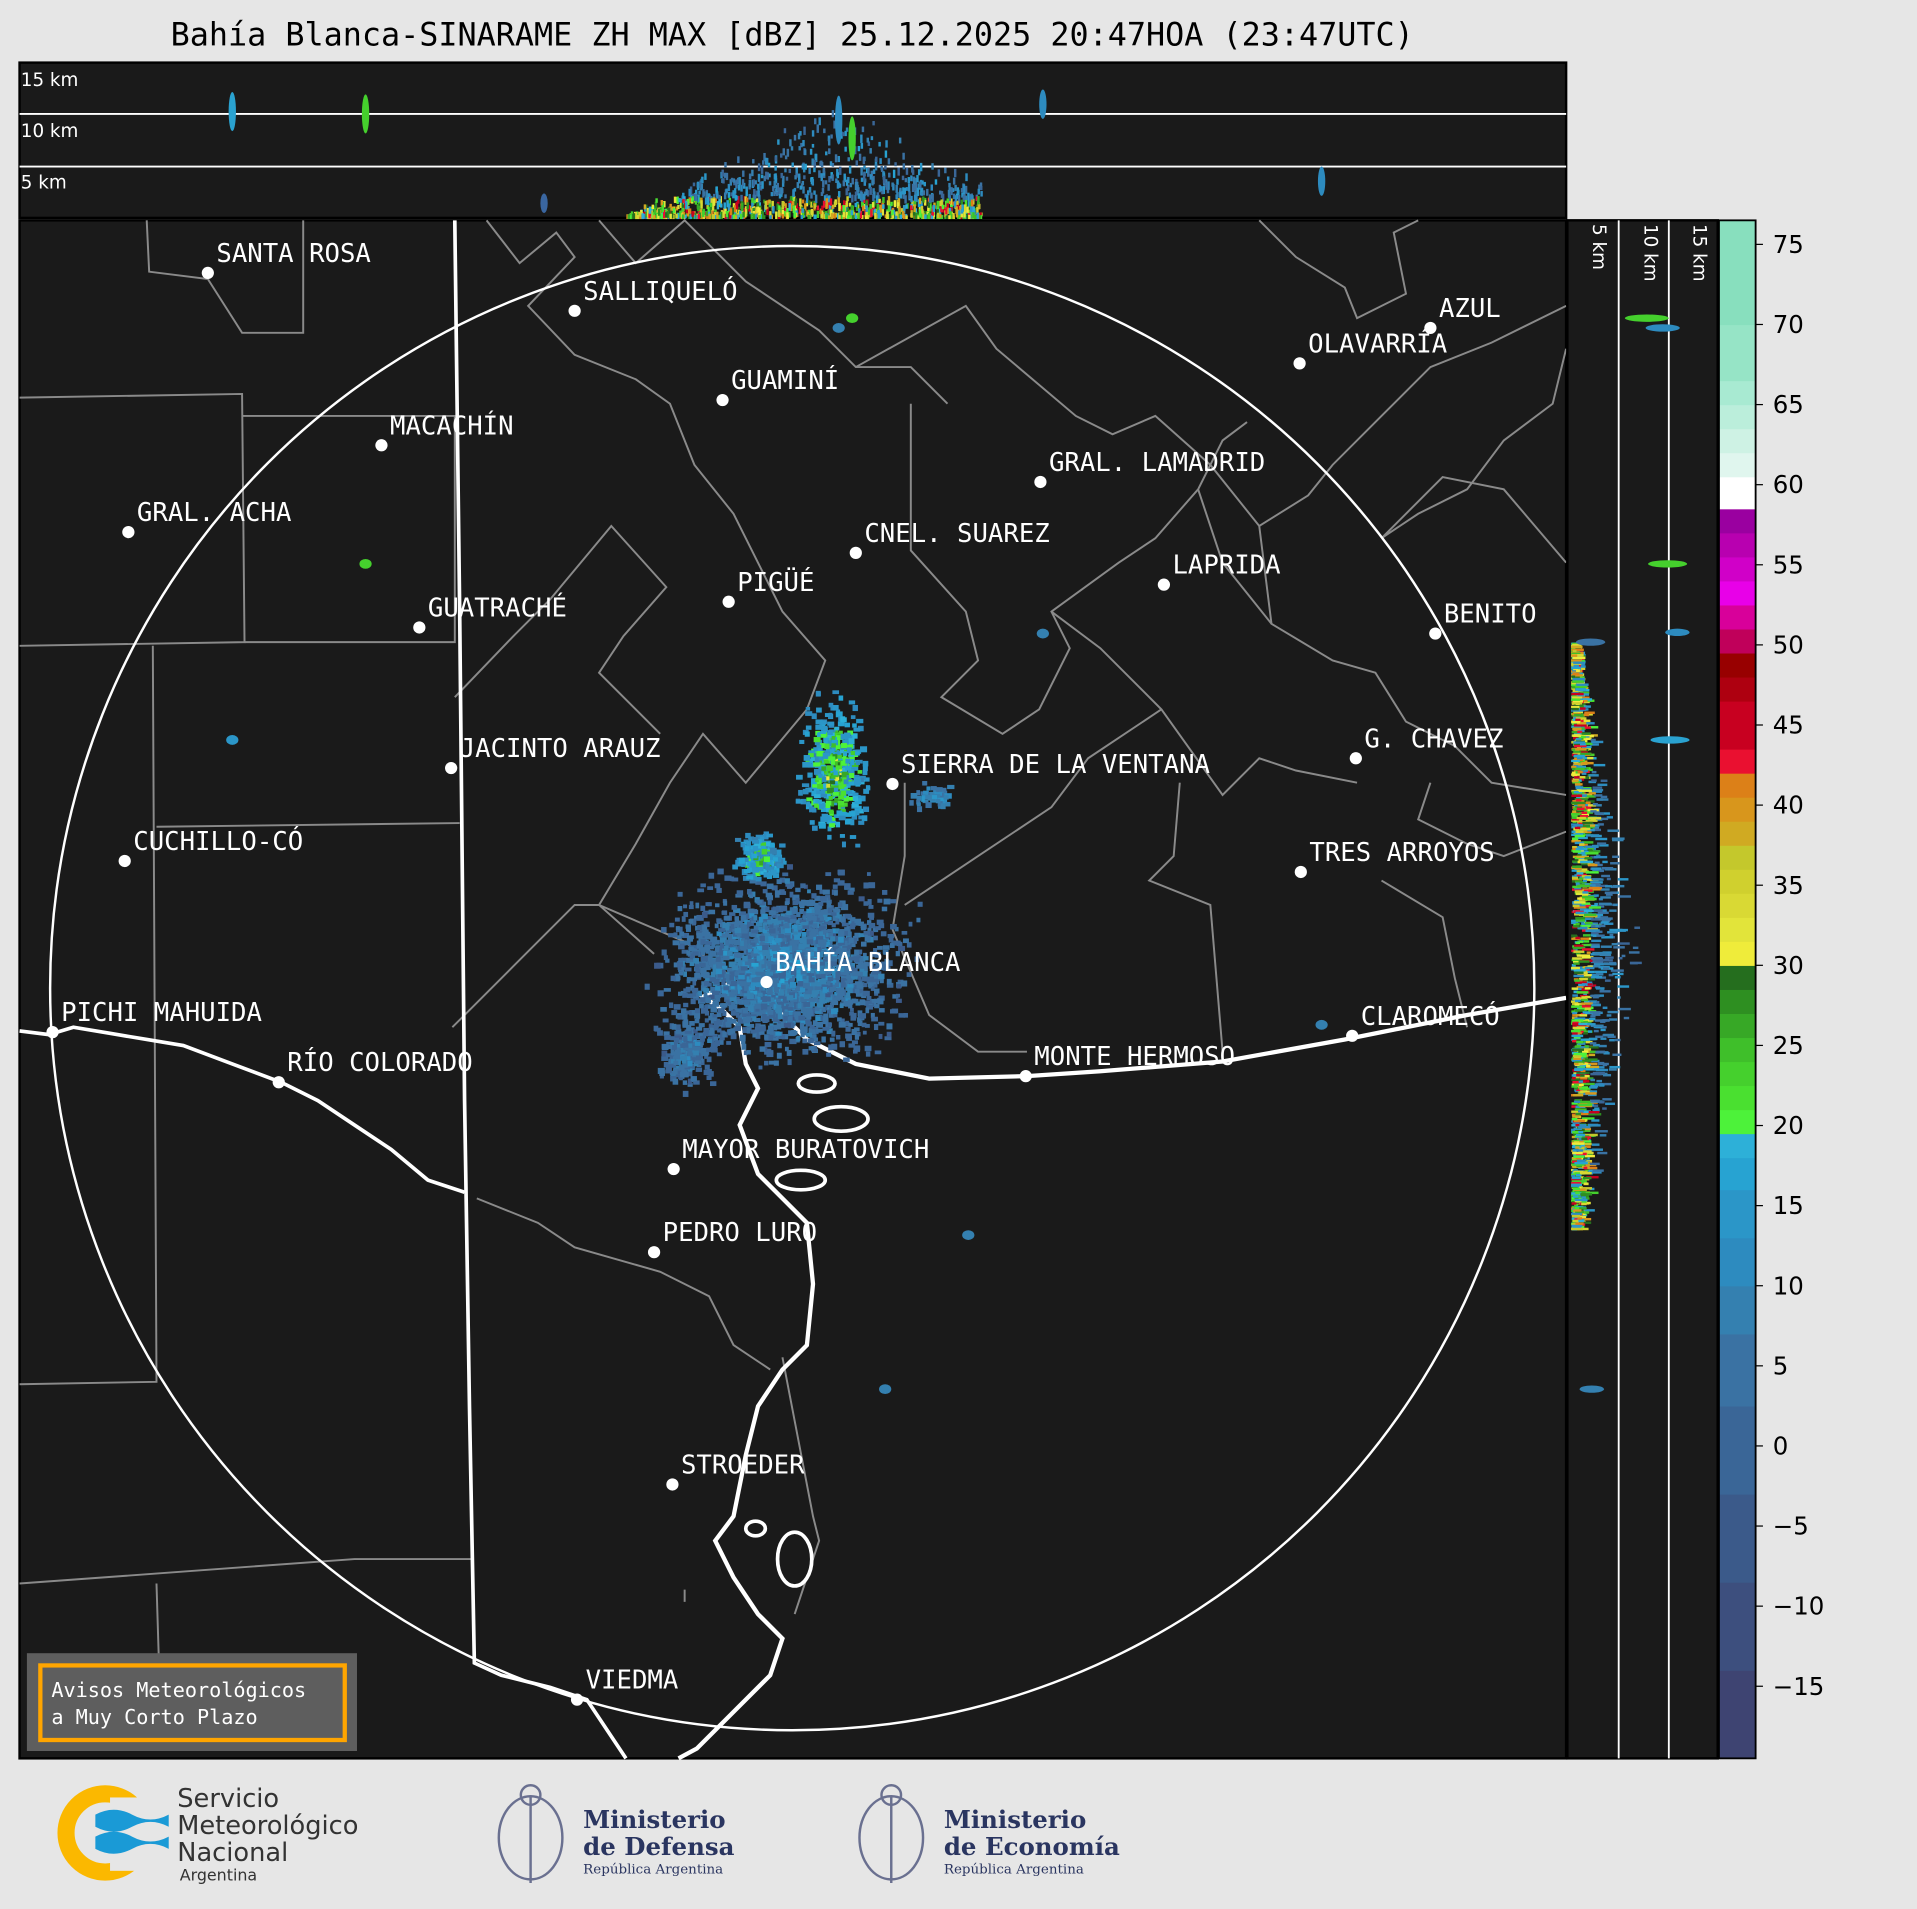  Describe the element at coordinates (242, 1110) in the screenshot. I see `river-colorado` at that location.